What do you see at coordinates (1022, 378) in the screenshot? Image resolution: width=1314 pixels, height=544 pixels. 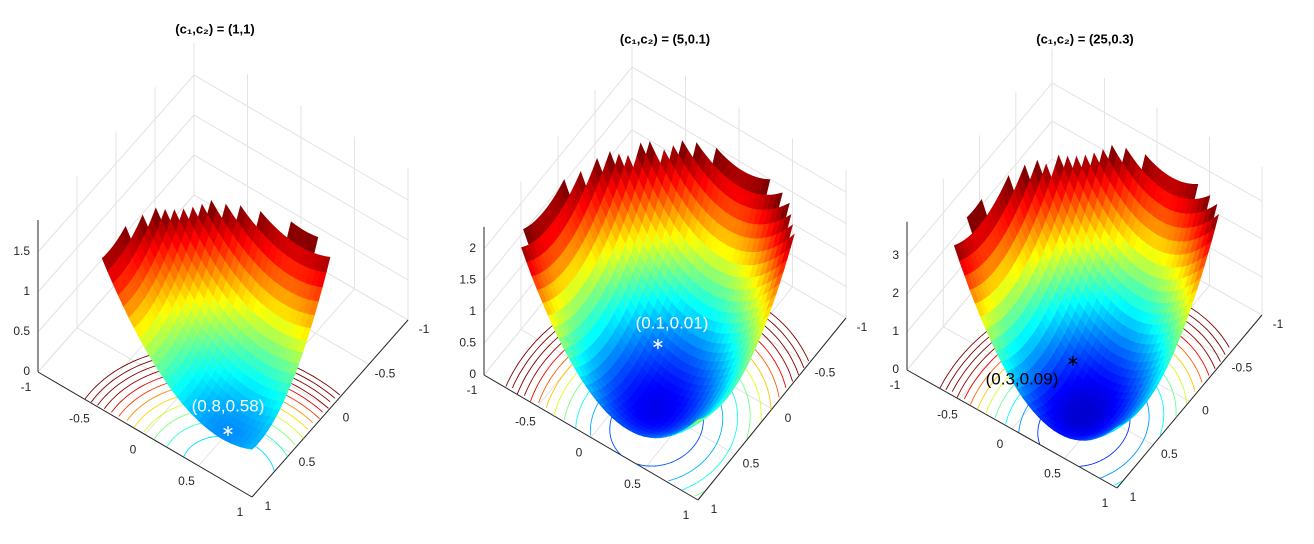 I see `marker-label: (0.3,0.09)` at bounding box center [1022, 378].